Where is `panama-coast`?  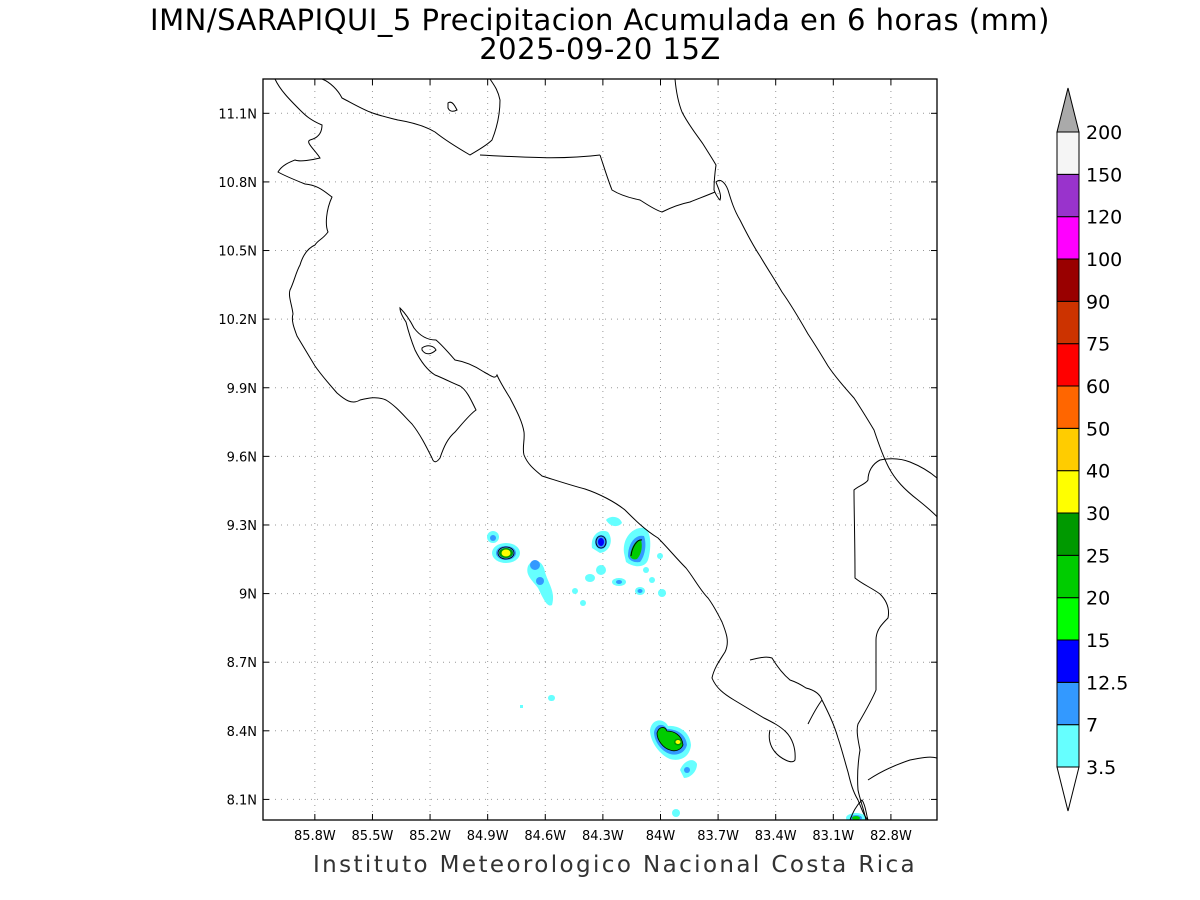 panama-coast is located at coordinates (902, 768).